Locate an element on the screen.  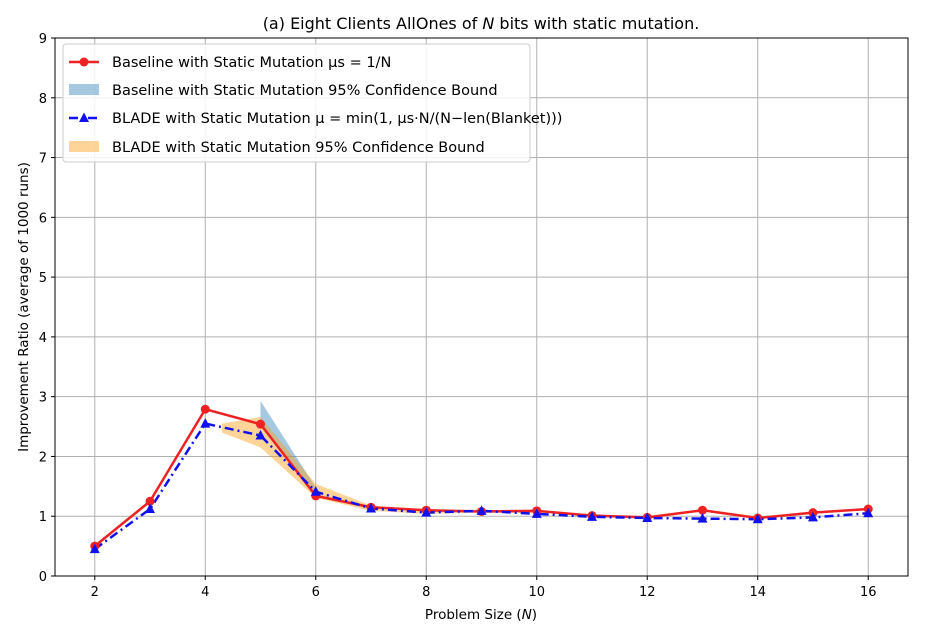
y-axis-ticks: 0 1 2 3 4 5 6 7 8 9 is located at coordinates (47, 308).